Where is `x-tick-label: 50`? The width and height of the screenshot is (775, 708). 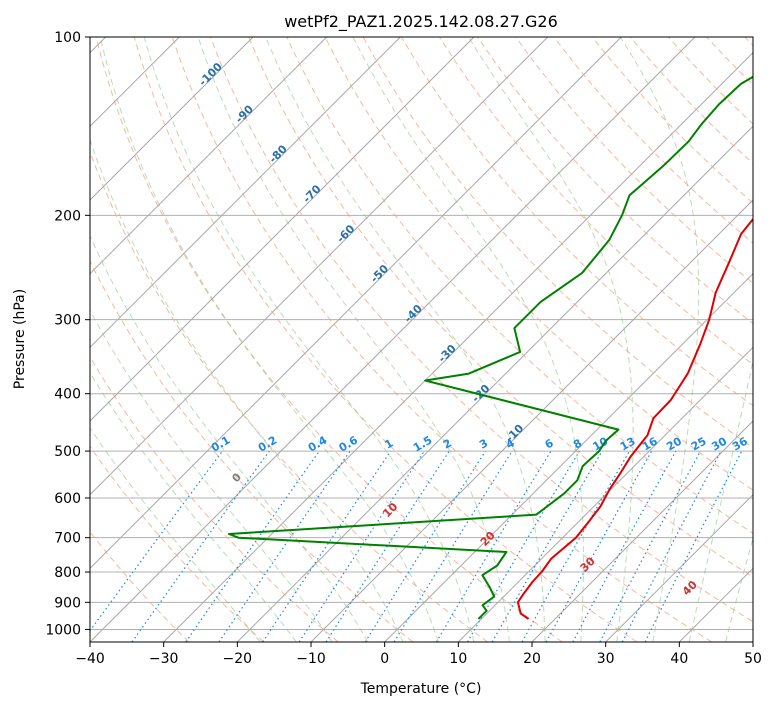 x-tick-label: 50 is located at coordinates (753, 659).